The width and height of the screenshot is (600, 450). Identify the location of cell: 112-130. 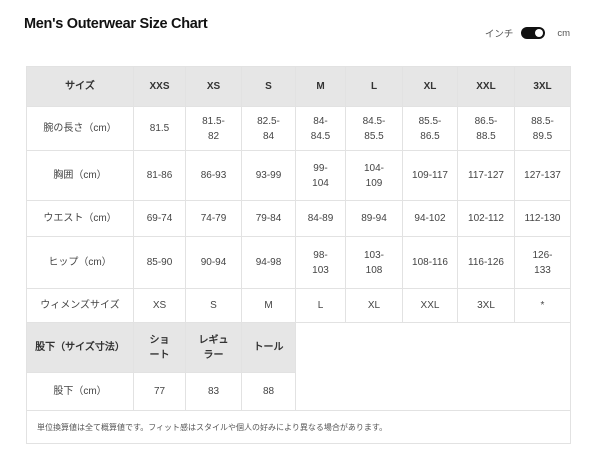
(542, 218).